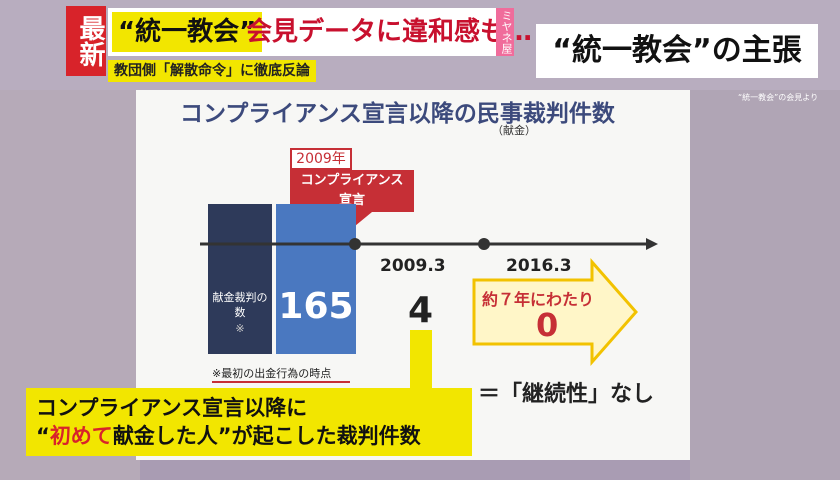 This screenshot has height=480, width=840. I want to click on caption-text: 献金した人”が起こした裁判件数, so click(266, 436).